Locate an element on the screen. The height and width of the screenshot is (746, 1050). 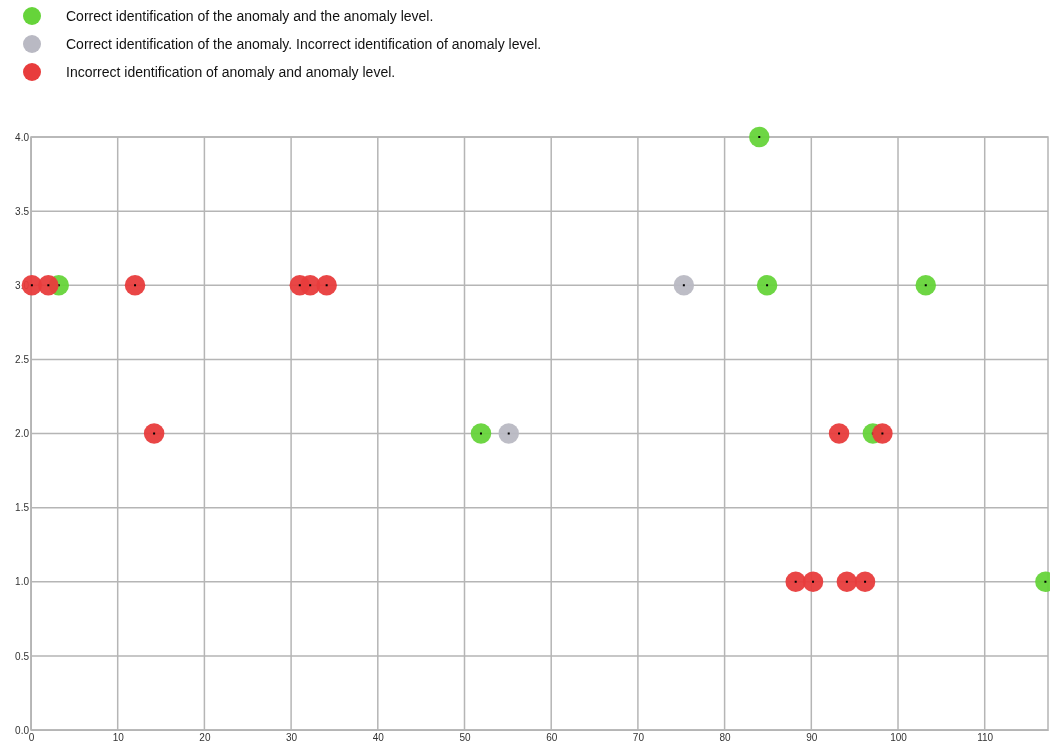
x-tick-label: 50 is located at coordinates (465, 738).